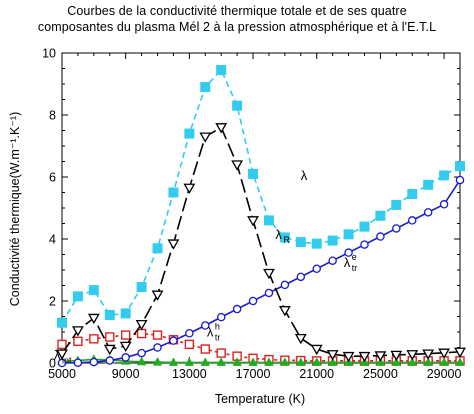 The image size is (474, 414). Describe the element at coordinates (126, 374) in the screenshot. I see `x-tick-label: 9000` at that location.